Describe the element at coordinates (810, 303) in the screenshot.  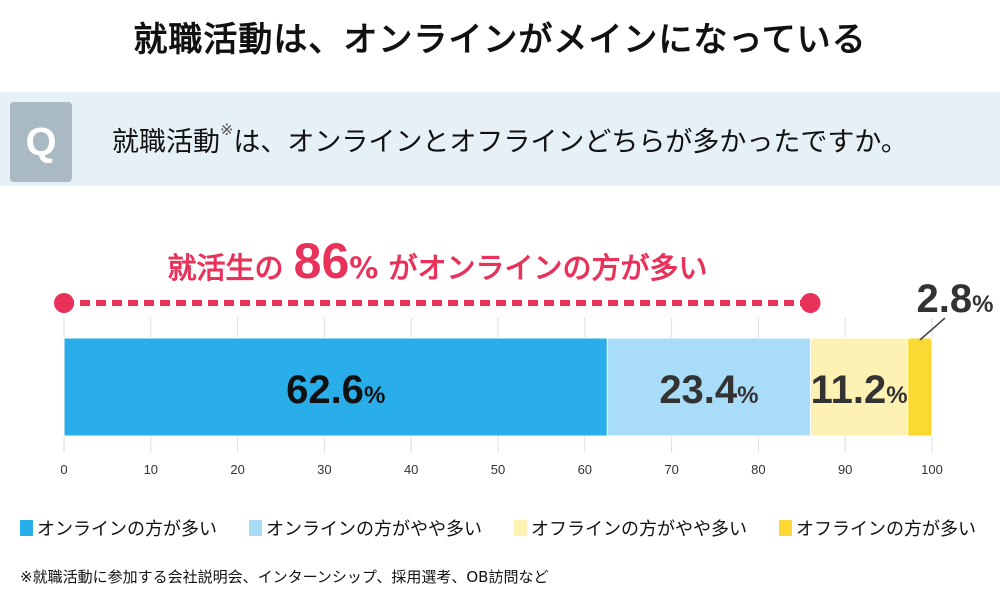
I see `bracket-end-dot` at that location.